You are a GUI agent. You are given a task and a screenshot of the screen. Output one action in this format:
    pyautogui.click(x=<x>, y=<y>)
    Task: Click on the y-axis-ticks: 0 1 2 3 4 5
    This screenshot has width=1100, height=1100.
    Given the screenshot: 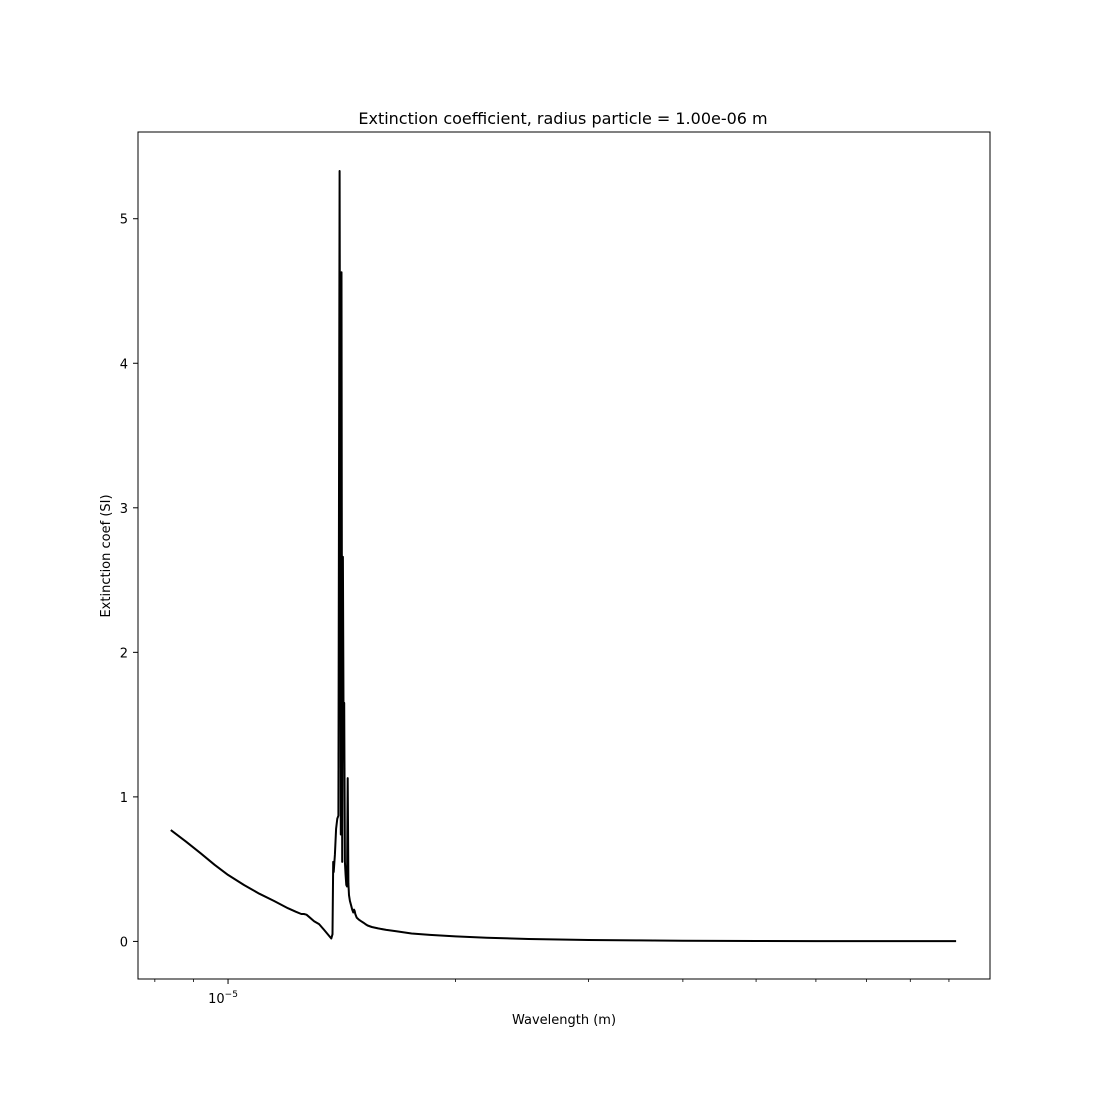 What is the action you would take?
    pyautogui.click(x=129, y=581)
    